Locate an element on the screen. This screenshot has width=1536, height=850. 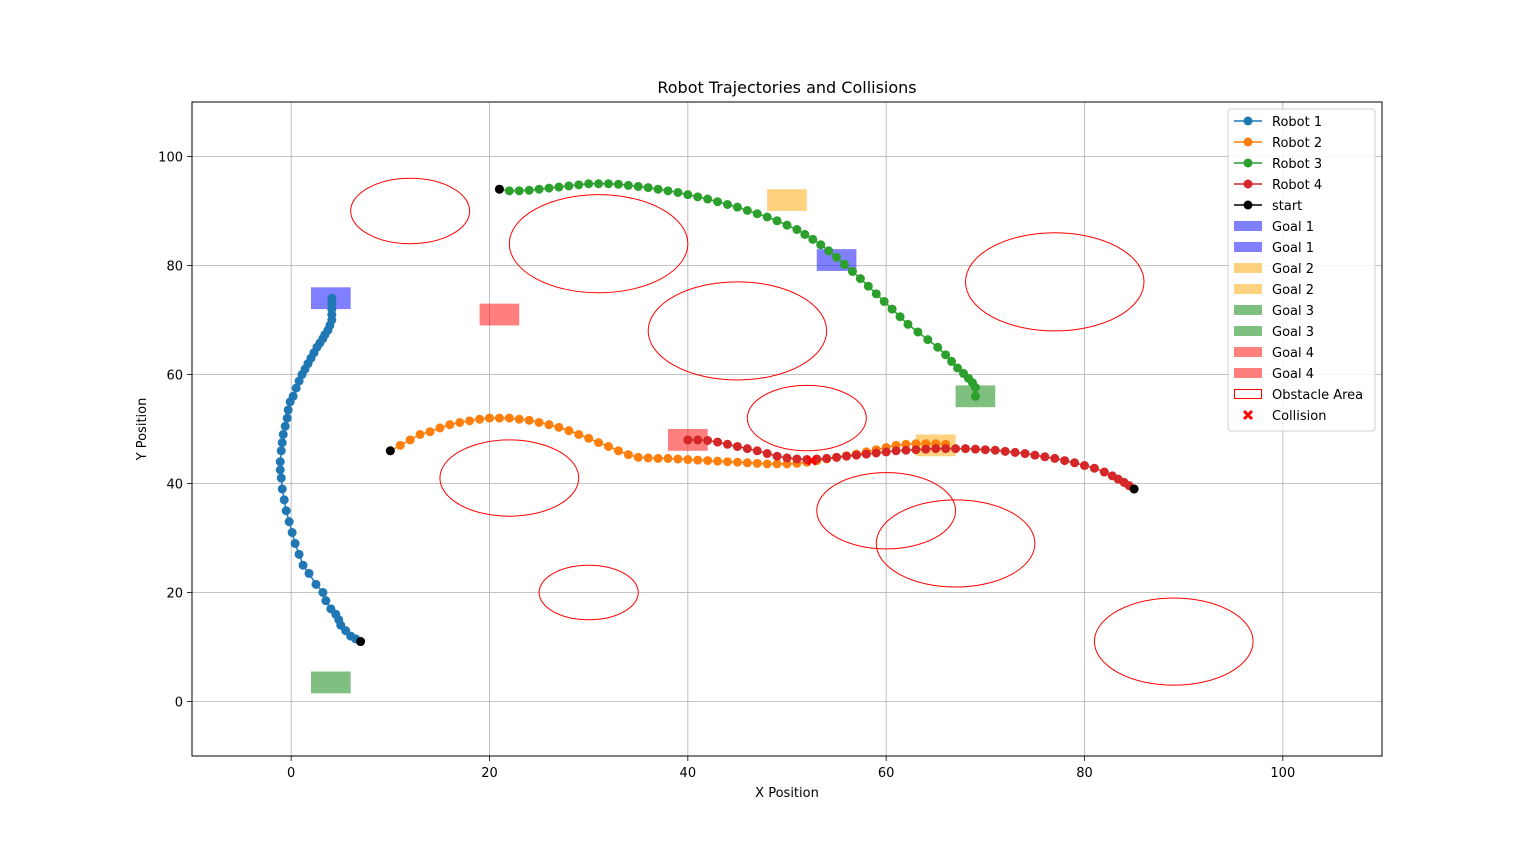
x-tick-label: 20 is located at coordinates (489, 773).